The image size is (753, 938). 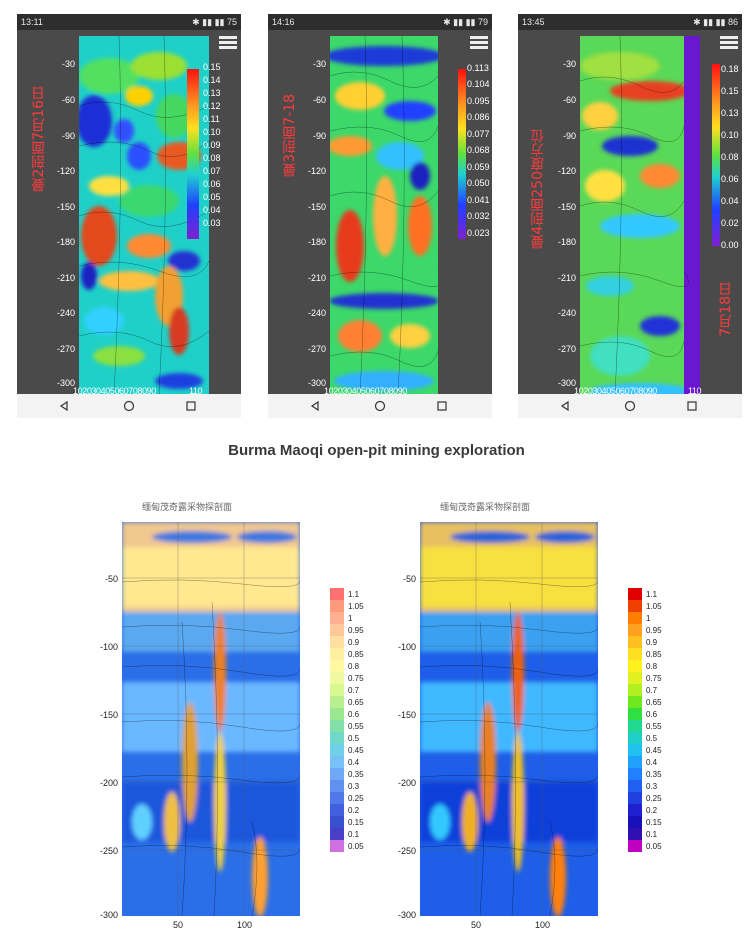 What do you see at coordinates (654, 702) in the screenshot?
I see `legend-value: 0.65` at bounding box center [654, 702].